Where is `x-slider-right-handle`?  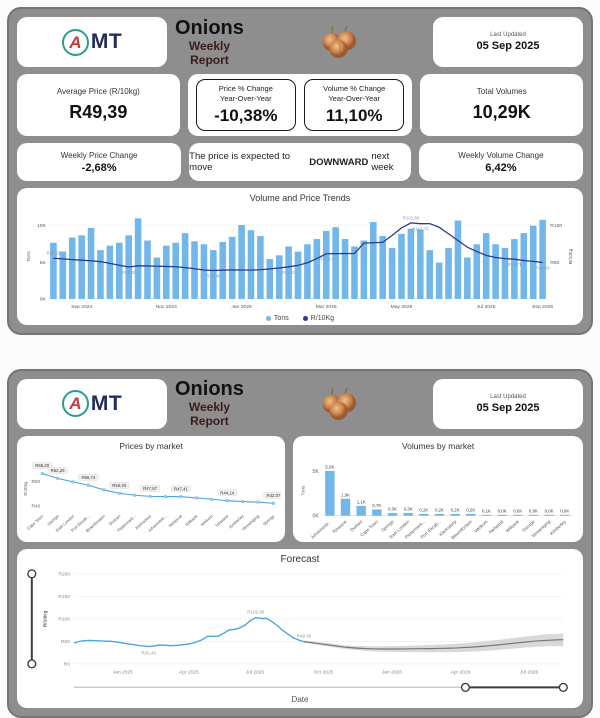 x-slider-right-handle is located at coordinates (563, 687).